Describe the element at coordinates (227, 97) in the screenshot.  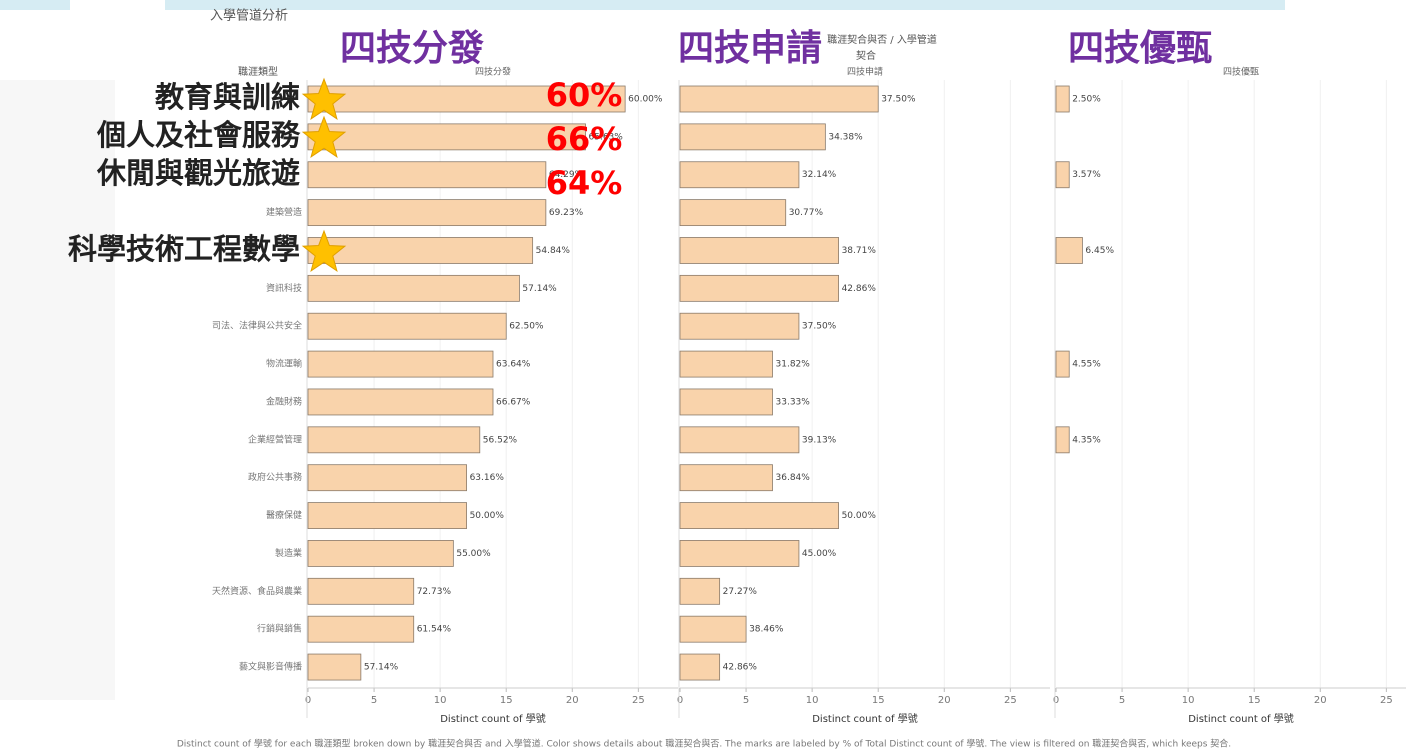
I see `row-annotation: 教育與訓練` at that location.